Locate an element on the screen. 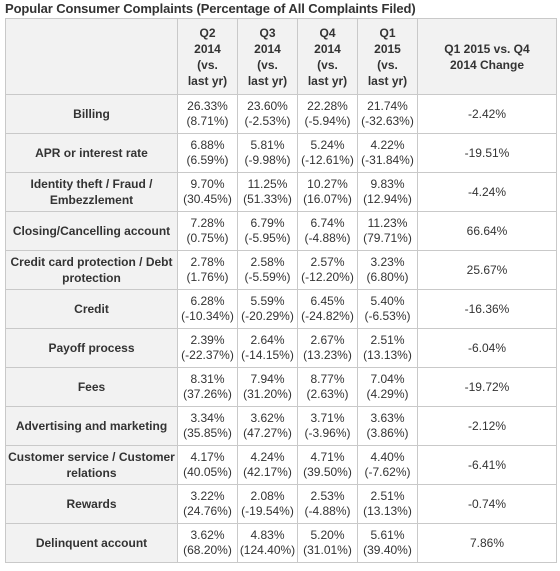 The image size is (560, 571). value-cell: 4.22% (-31.84%) is located at coordinates (387, 153).